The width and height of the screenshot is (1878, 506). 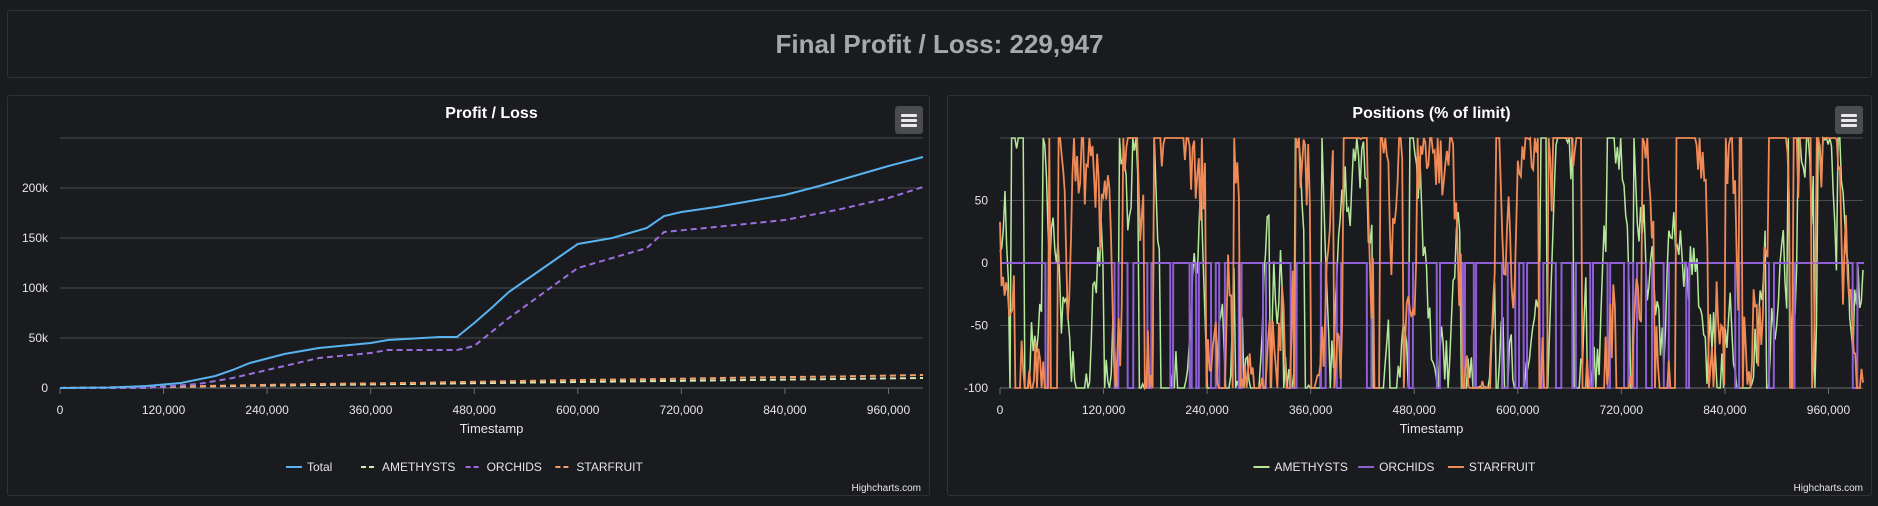 What do you see at coordinates (35, 288) in the screenshot?
I see `y-tick-label: 100k` at bounding box center [35, 288].